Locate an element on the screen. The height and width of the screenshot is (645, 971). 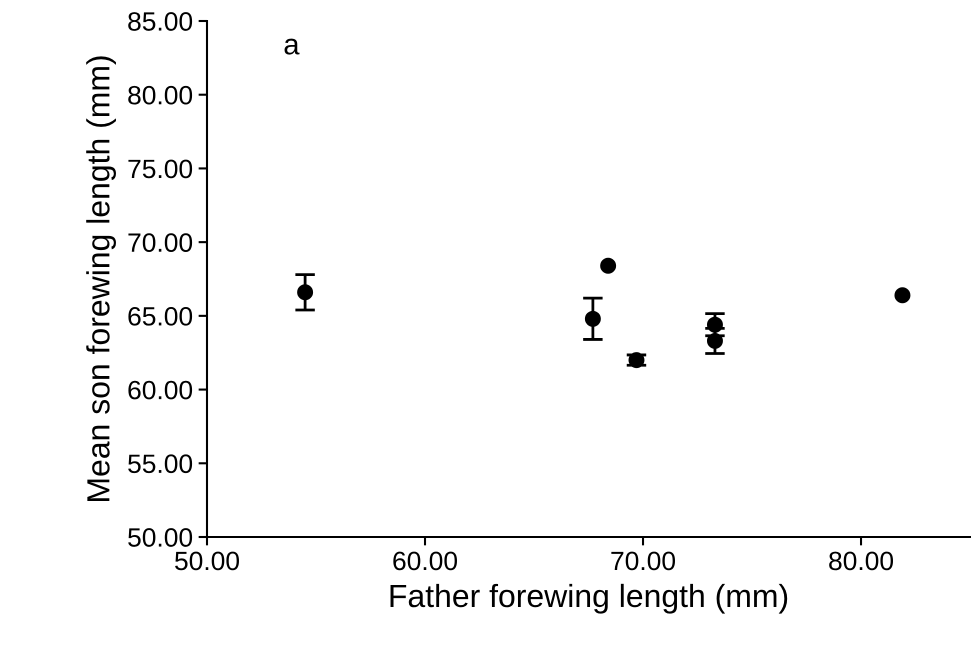
x-tick-label: 50.00 is located at coordinates (207, 561).